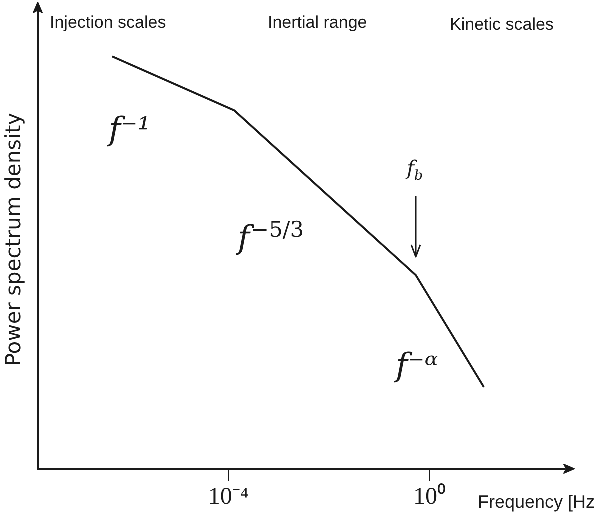  Describe the element at coordinates (429, 496) in the screenshot. I see `x-tick-label: 10⁰` at that location.